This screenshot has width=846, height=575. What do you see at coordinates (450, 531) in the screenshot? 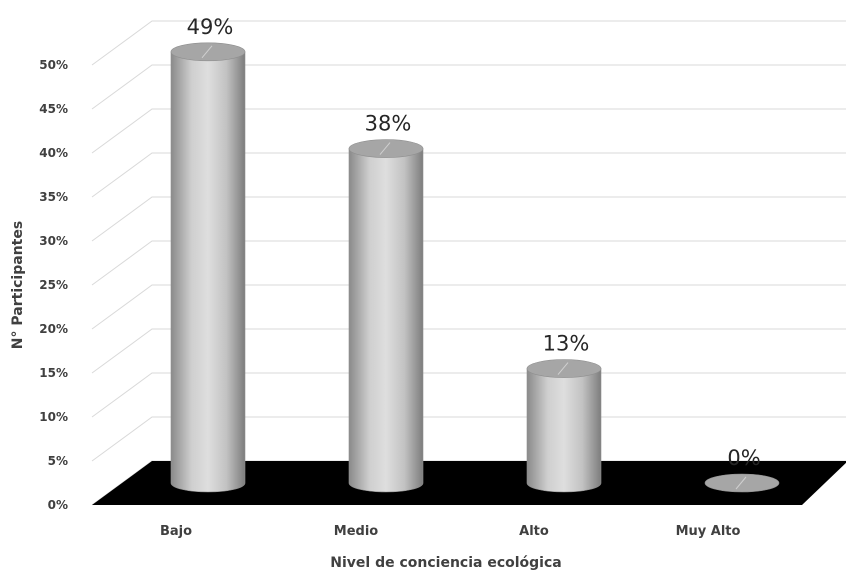
I see `x-axis-categories: Bajo Medio Alto Muy Alto` at bounding box center [450, 531].